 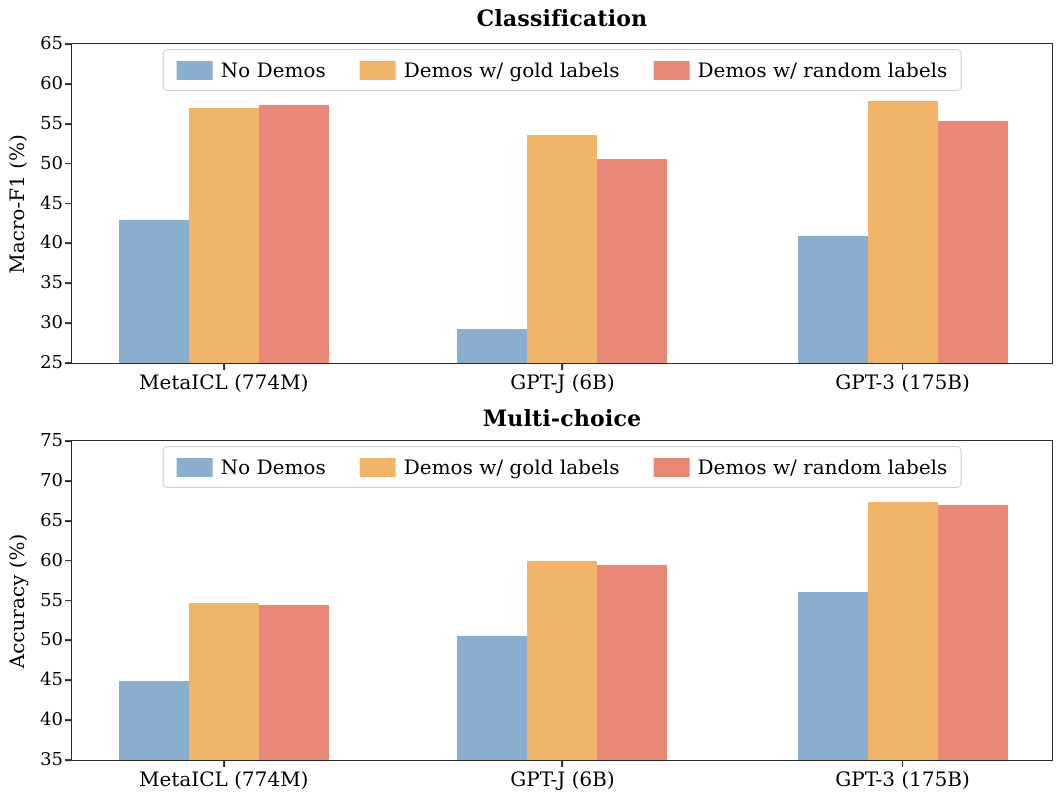 What do you see at coordinates (17, 601) in the screenshot?
I see `y-axis-label: Accuracy (%)` at bounding box center [17, 601].